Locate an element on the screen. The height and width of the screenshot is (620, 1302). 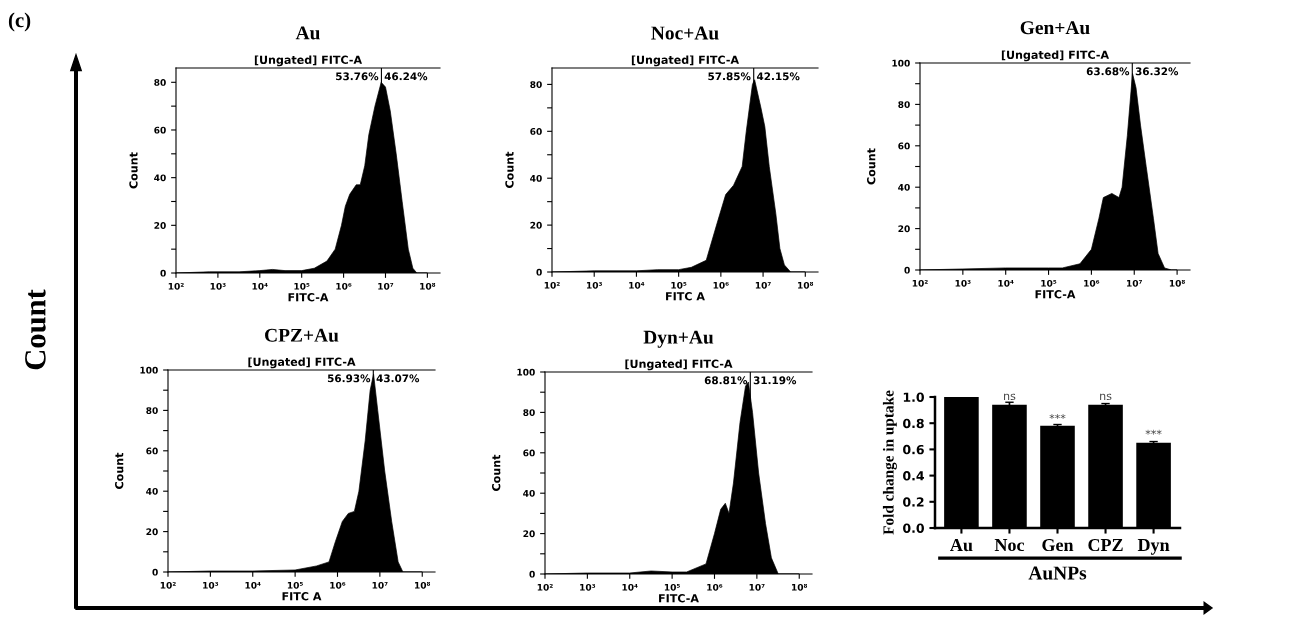
y-tick-label: 0.6 is located at coordinates (913, 449).